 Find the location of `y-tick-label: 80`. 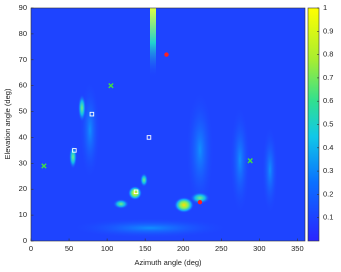

y-tick-label: 80 is located at coordinates (23, 33).